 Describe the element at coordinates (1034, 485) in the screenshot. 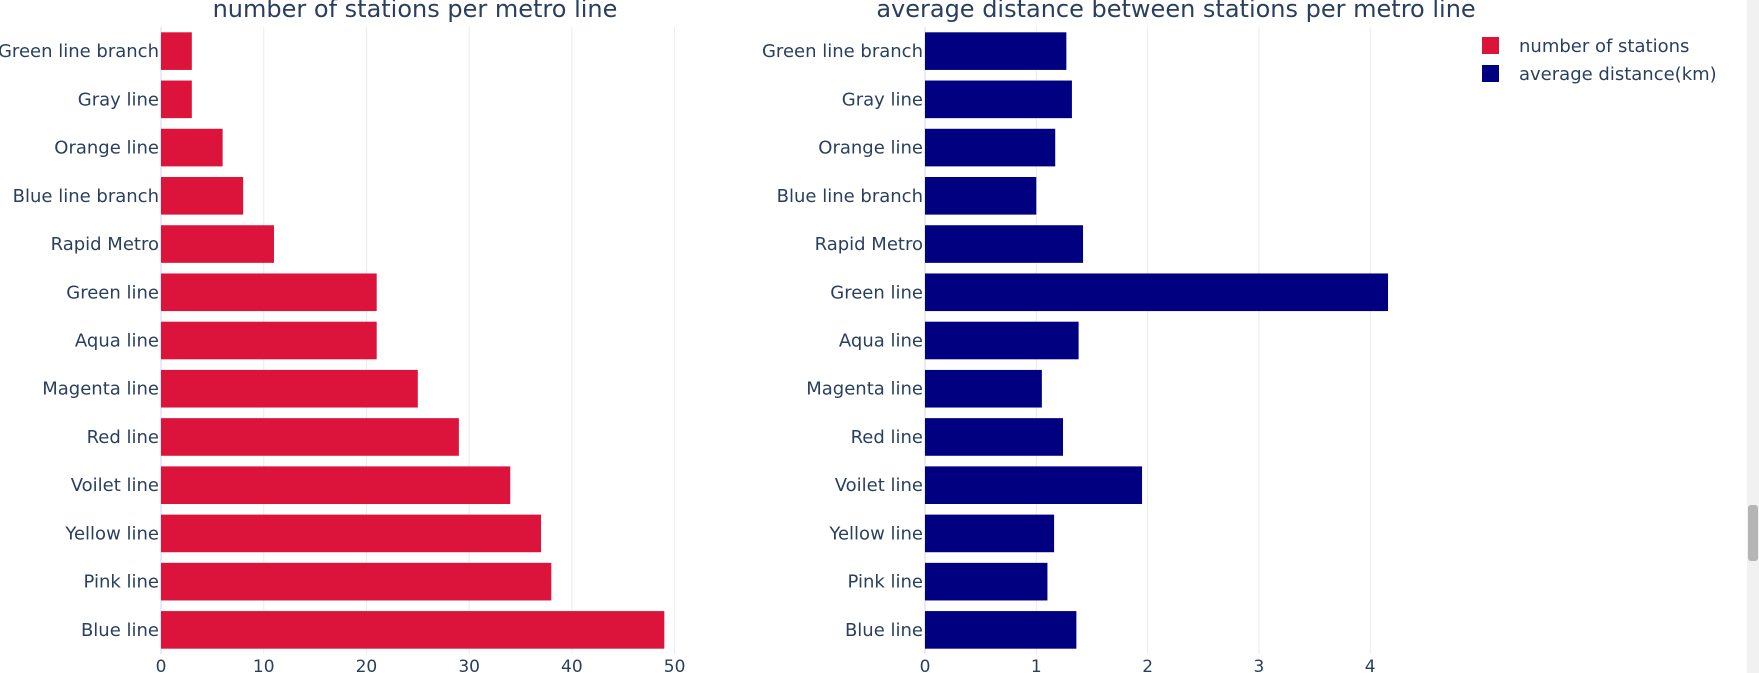

I see `bar-distance-voilet-line` at that location.